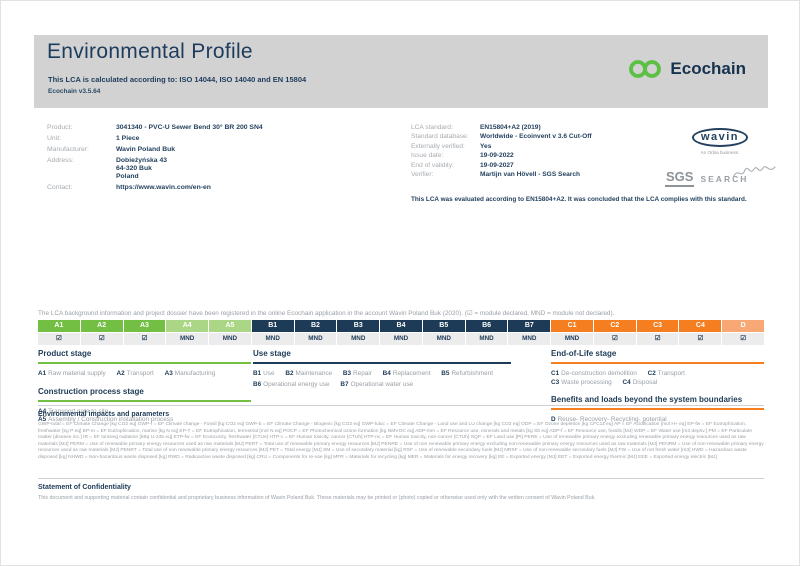 This screenshot has width=800, height=566. I want to click on page-title: Environmental Profile, so click(150, 51).